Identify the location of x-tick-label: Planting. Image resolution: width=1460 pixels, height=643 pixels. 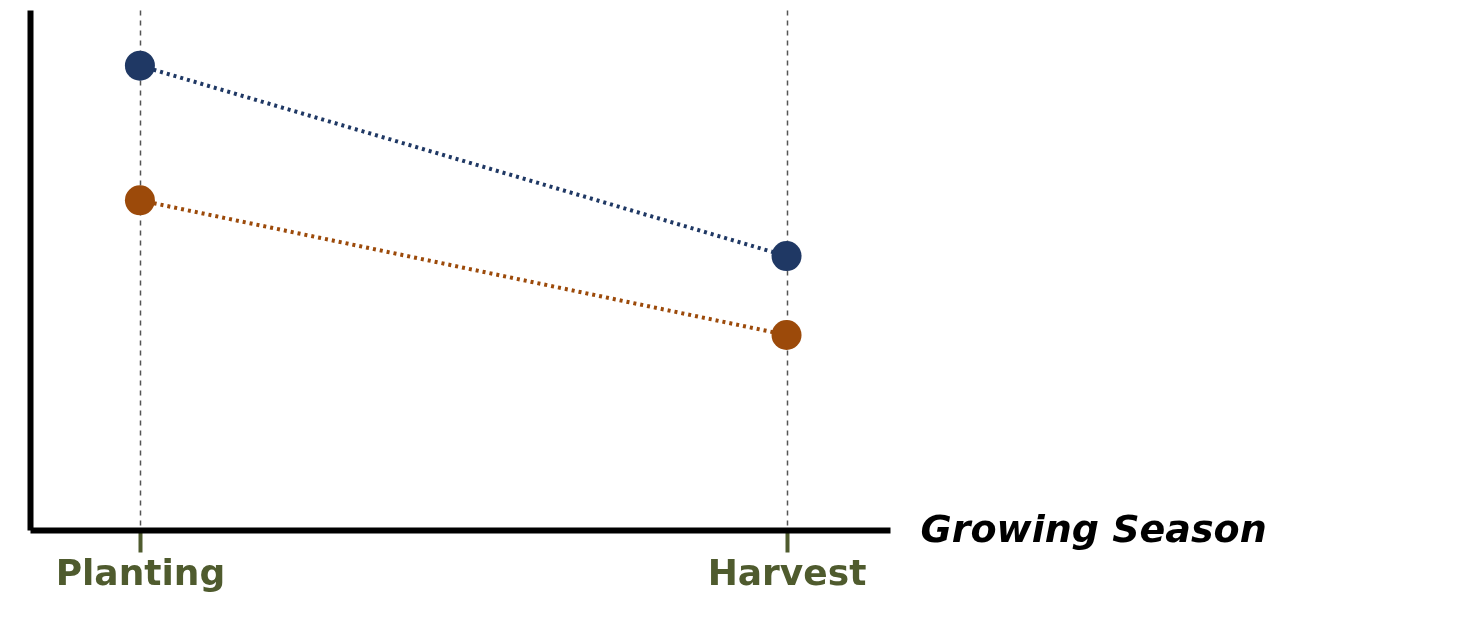
(140, 572).